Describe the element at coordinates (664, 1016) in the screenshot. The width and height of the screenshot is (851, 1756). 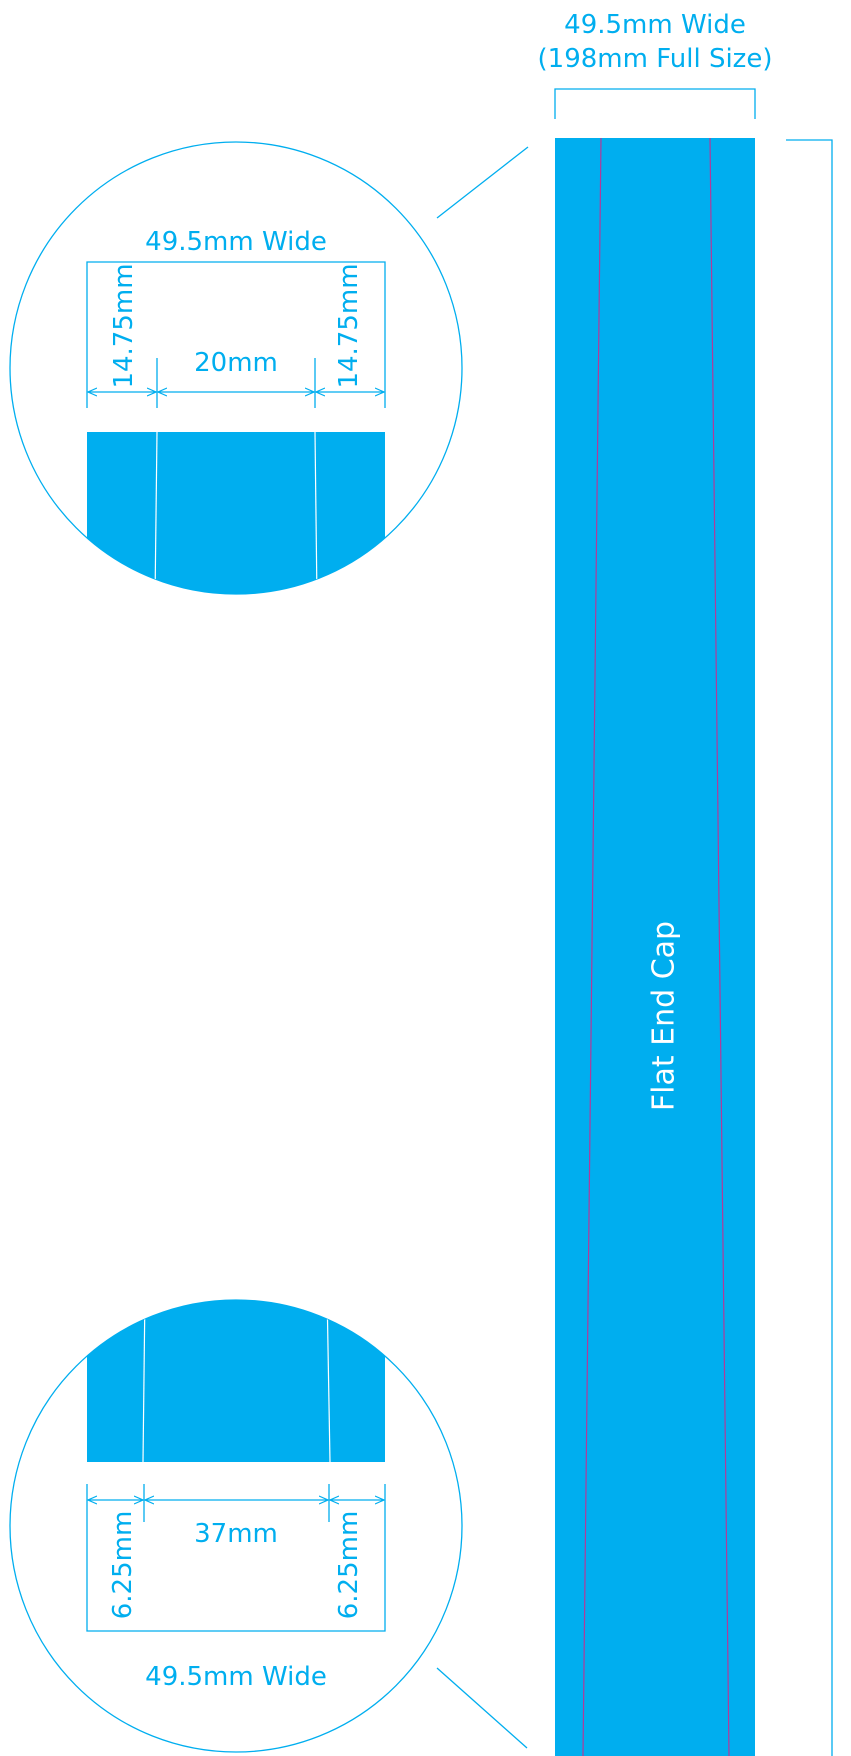
I see `strip-center-label: Flat End Cap` at that location.